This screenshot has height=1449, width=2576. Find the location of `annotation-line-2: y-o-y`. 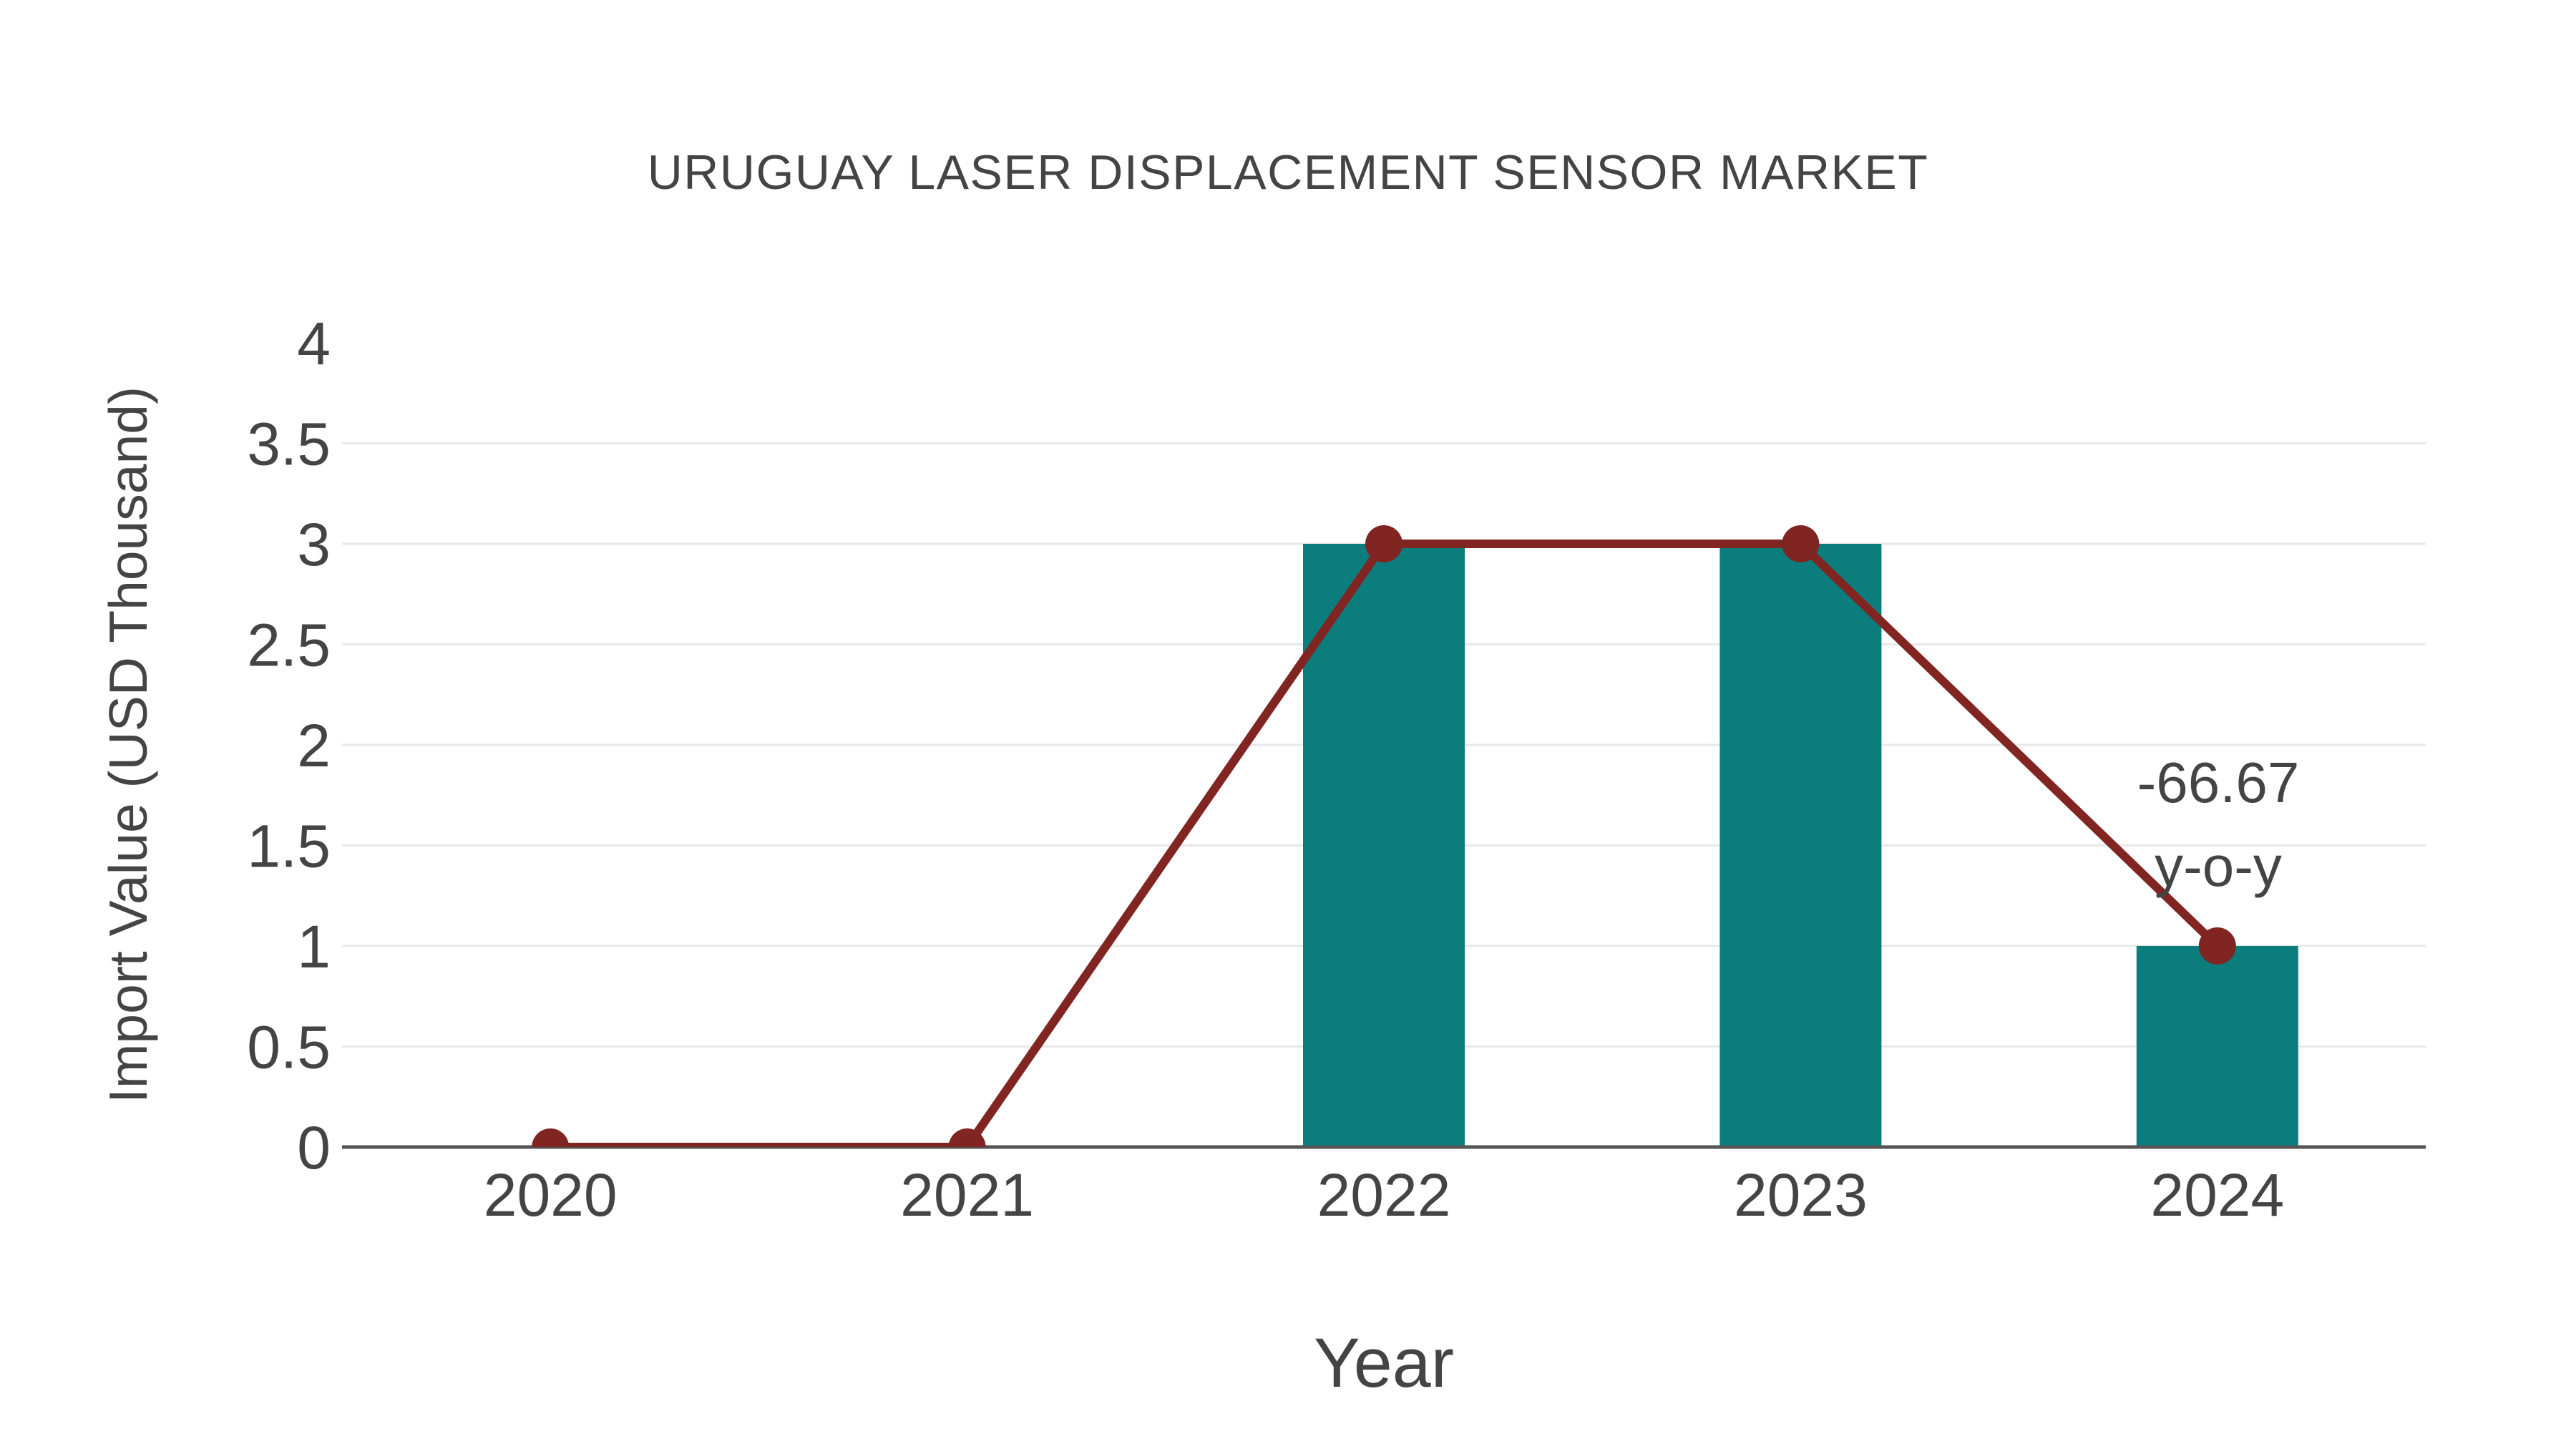

annotation-line-2: y-o-y is located at coordinates (2218, 866).